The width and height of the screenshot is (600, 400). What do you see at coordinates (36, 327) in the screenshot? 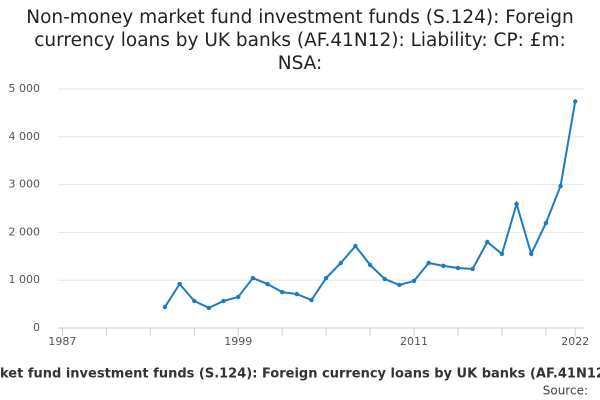
I see `y-tick-label: 0` at bounding box center [36, 327].